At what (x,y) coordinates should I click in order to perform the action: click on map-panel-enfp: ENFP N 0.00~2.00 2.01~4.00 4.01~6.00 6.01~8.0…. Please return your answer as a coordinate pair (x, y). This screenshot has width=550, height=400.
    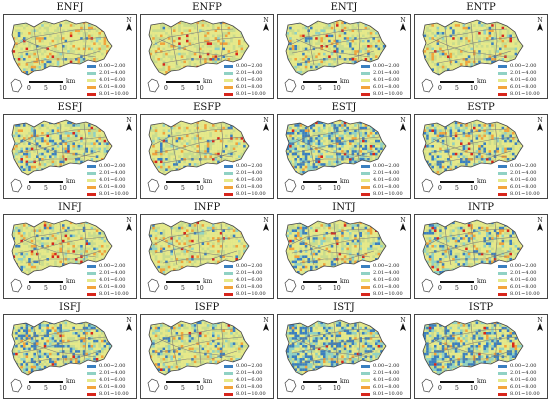
    Looking at the image, I should click on (207, 50).